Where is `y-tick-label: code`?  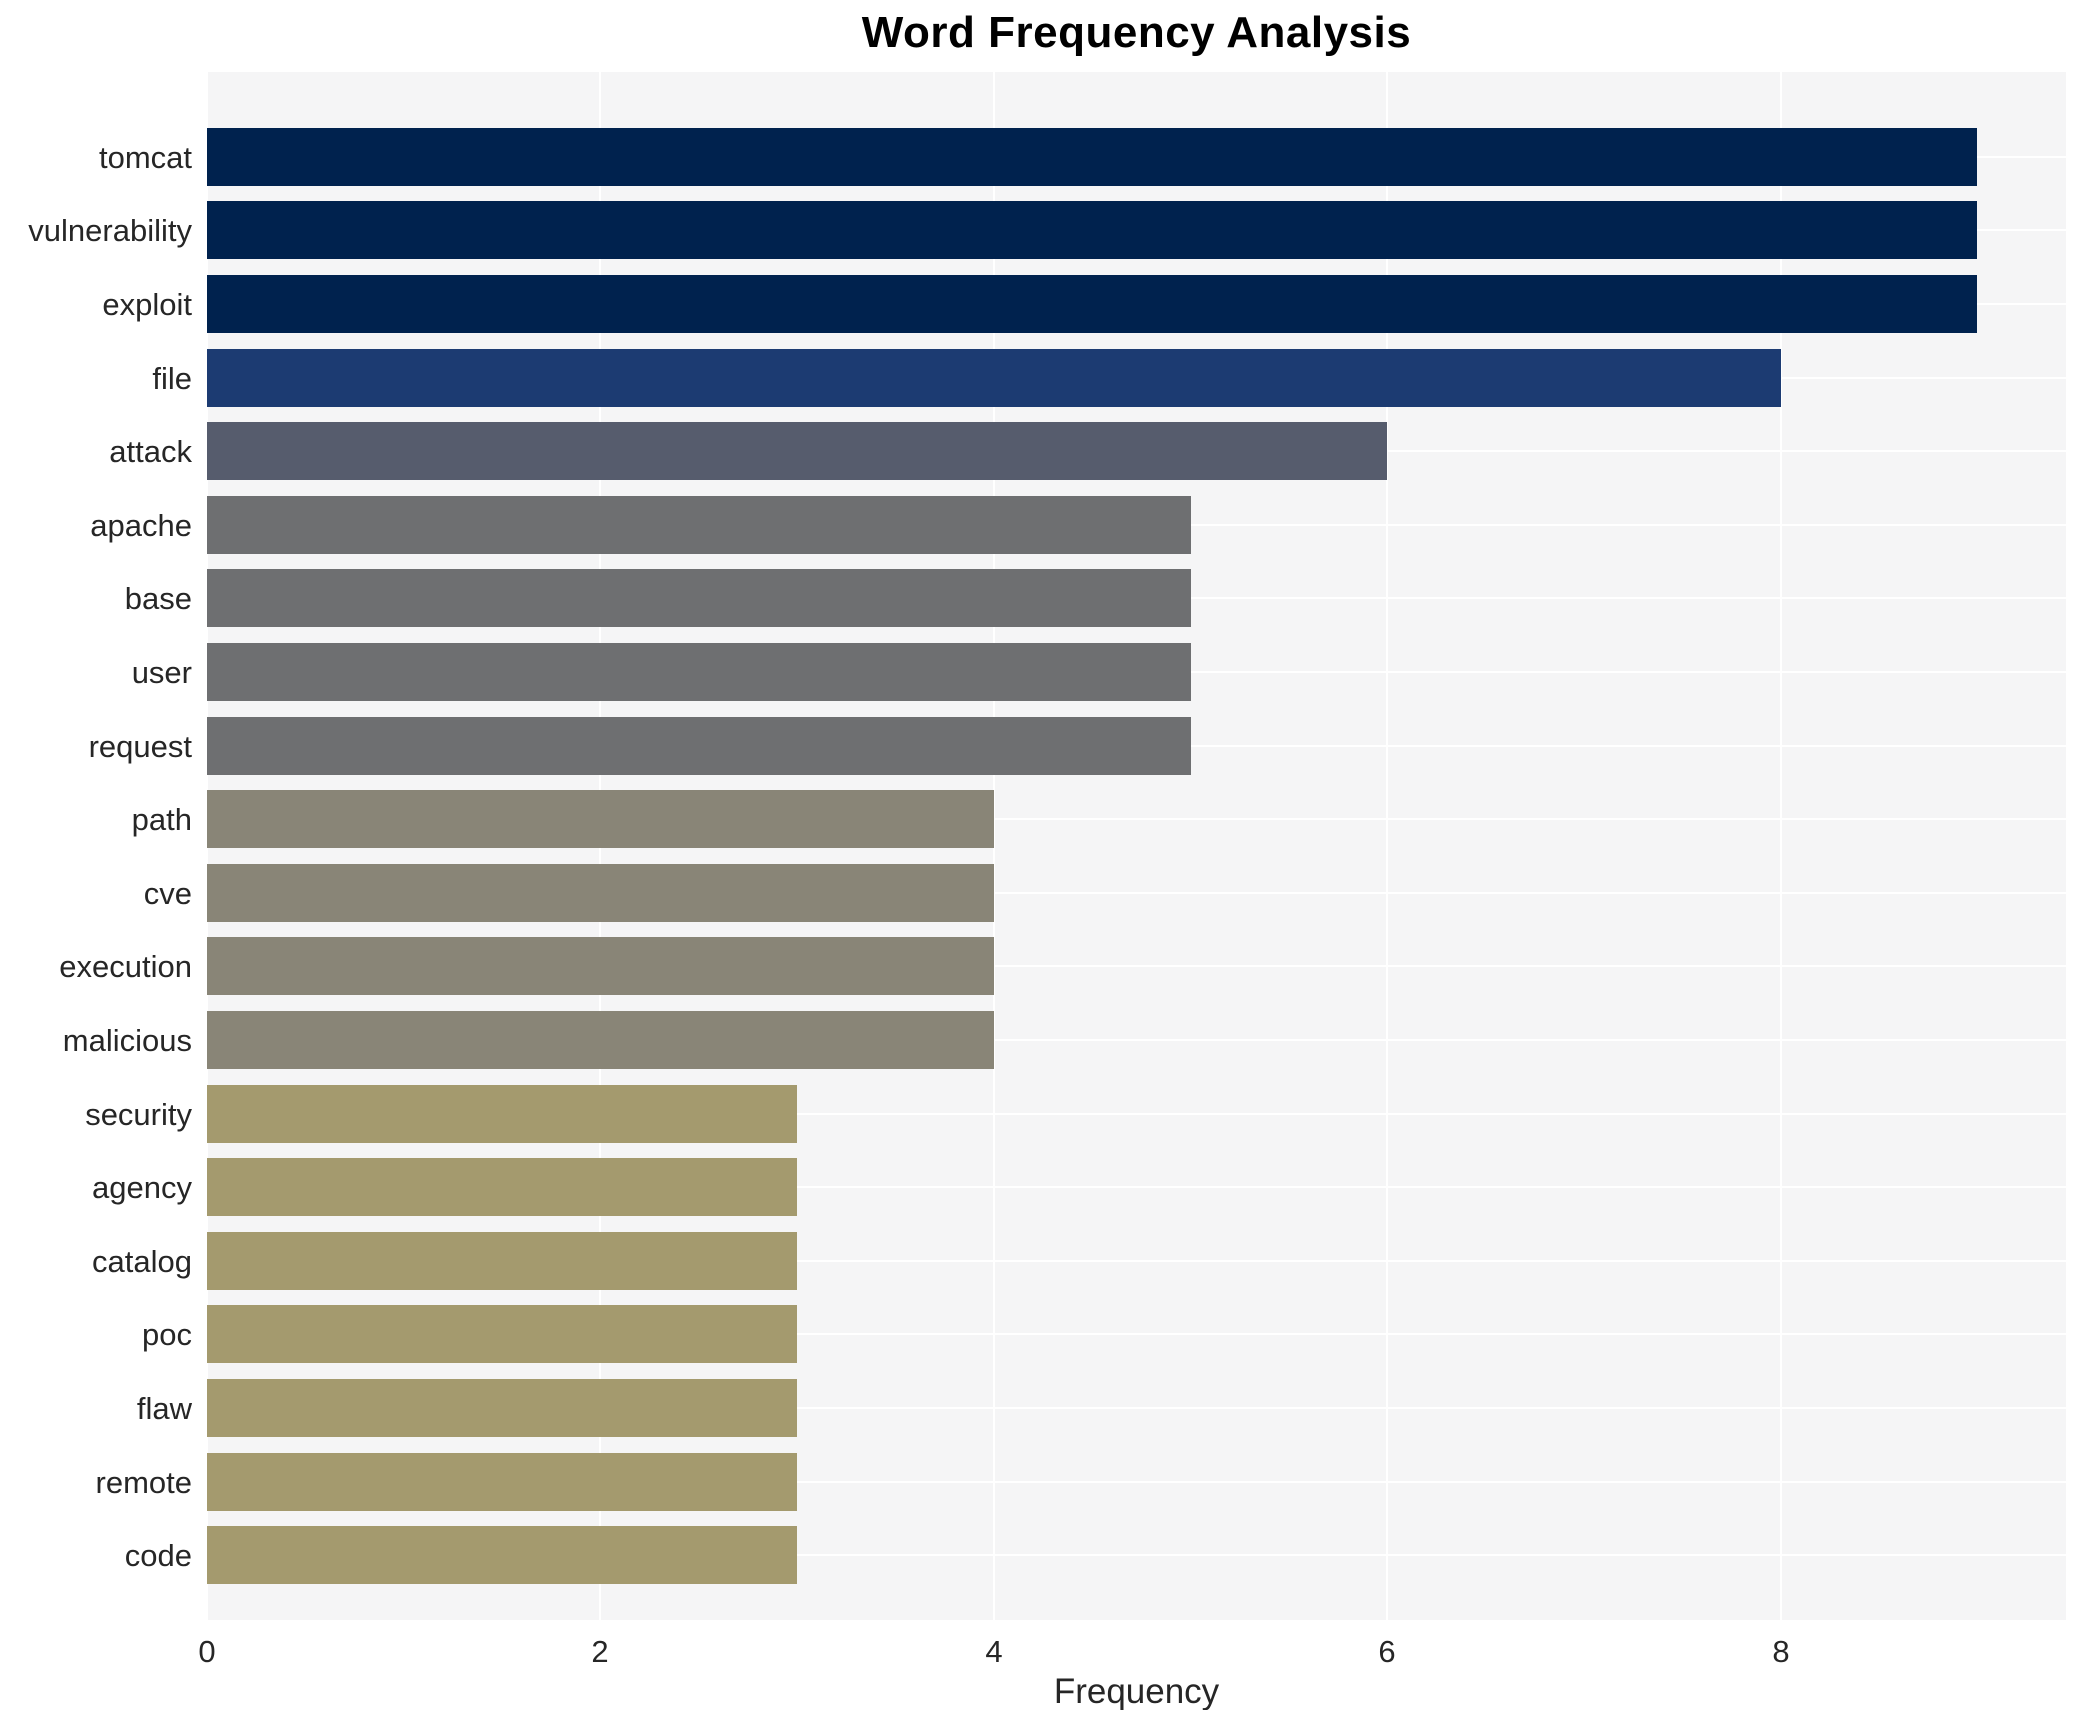 y-tick-label: code is located at coordinates (158, 1555).